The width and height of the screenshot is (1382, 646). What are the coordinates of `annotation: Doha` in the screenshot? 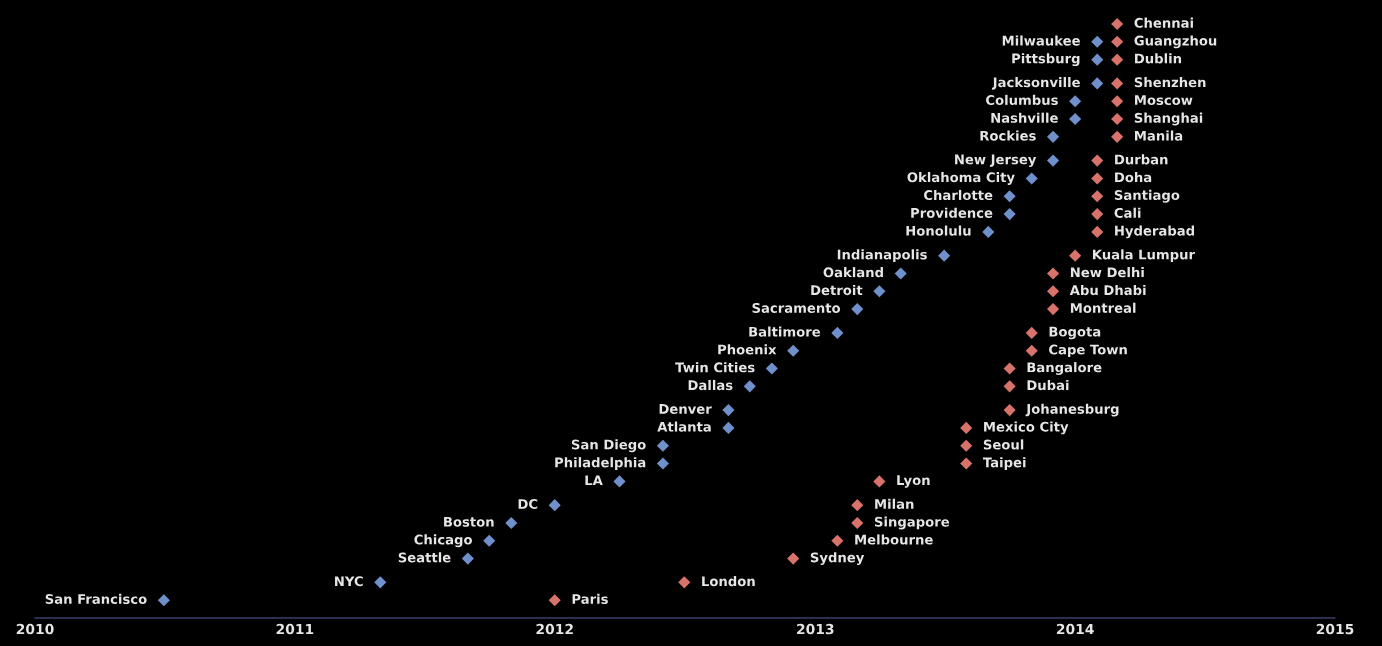 It's located at (1133, 177).